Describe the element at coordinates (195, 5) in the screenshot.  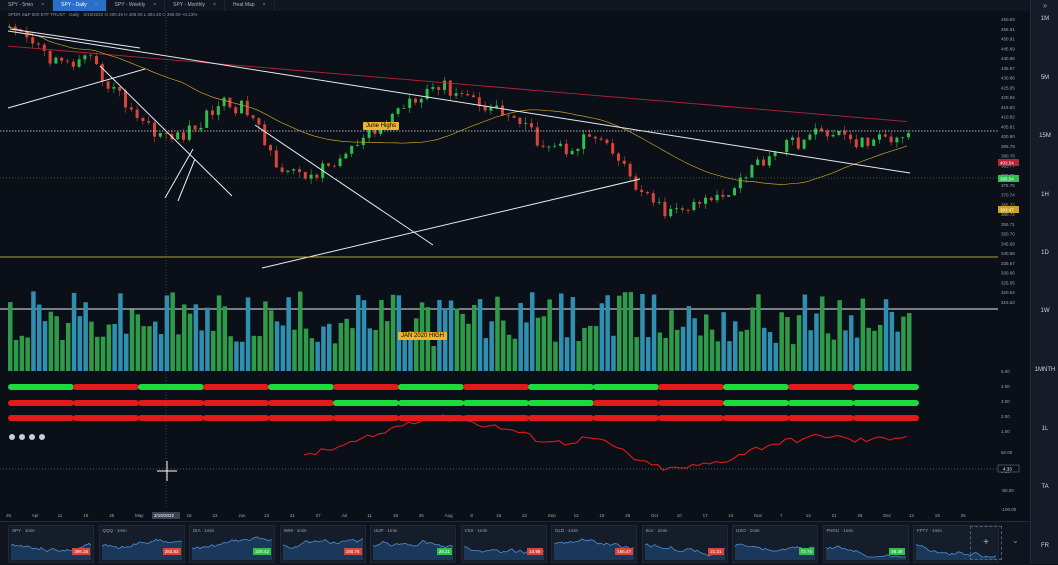
I see `tab-3: SPY - Monthly ×` at that location.